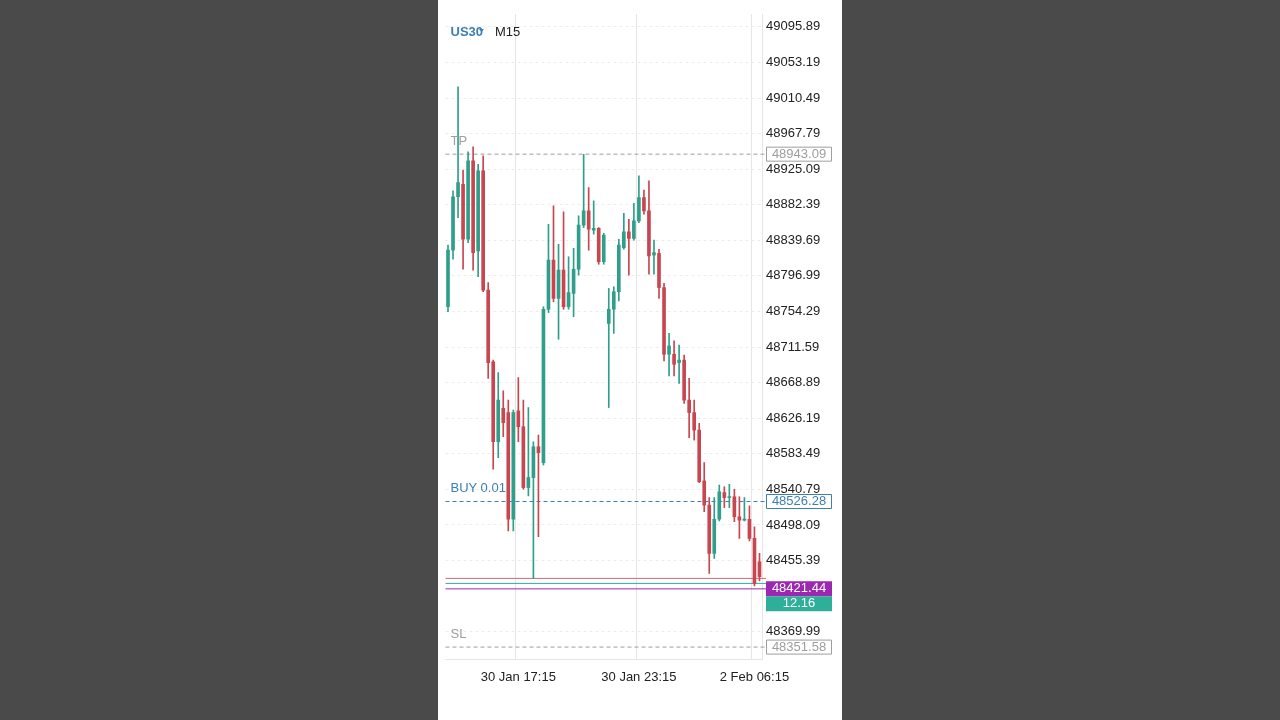  What do you see at coordinates (793, 382) in the screenshot?
I see `y-tick-label: 48668.89` at bounding box center [793, 382].